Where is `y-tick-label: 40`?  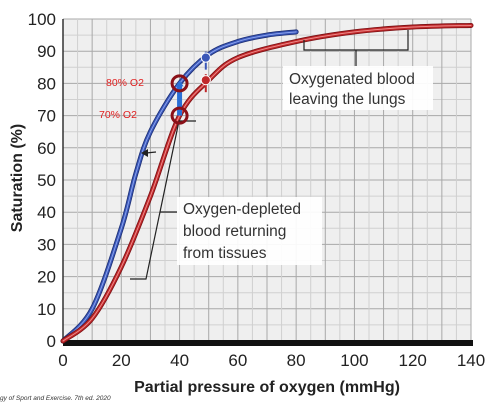 y-tick-label: 40 is located at coordinates (46, 212).